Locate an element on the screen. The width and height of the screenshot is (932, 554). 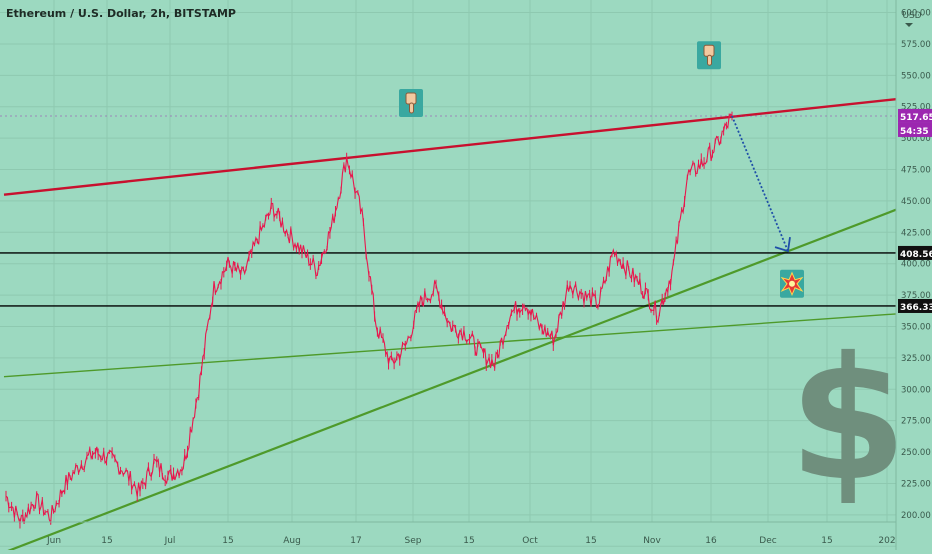
price-tick-label: 325.00 is located at coordinates (916, 359).